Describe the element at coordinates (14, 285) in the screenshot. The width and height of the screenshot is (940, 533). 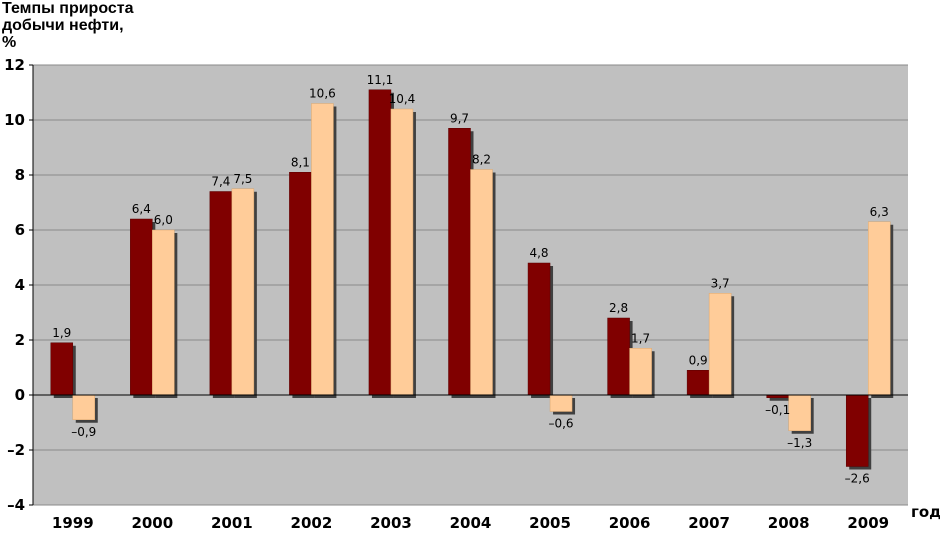
I see `y-tick-labels: 12 10 8 6 4 2 0 –2 –4` at that location.